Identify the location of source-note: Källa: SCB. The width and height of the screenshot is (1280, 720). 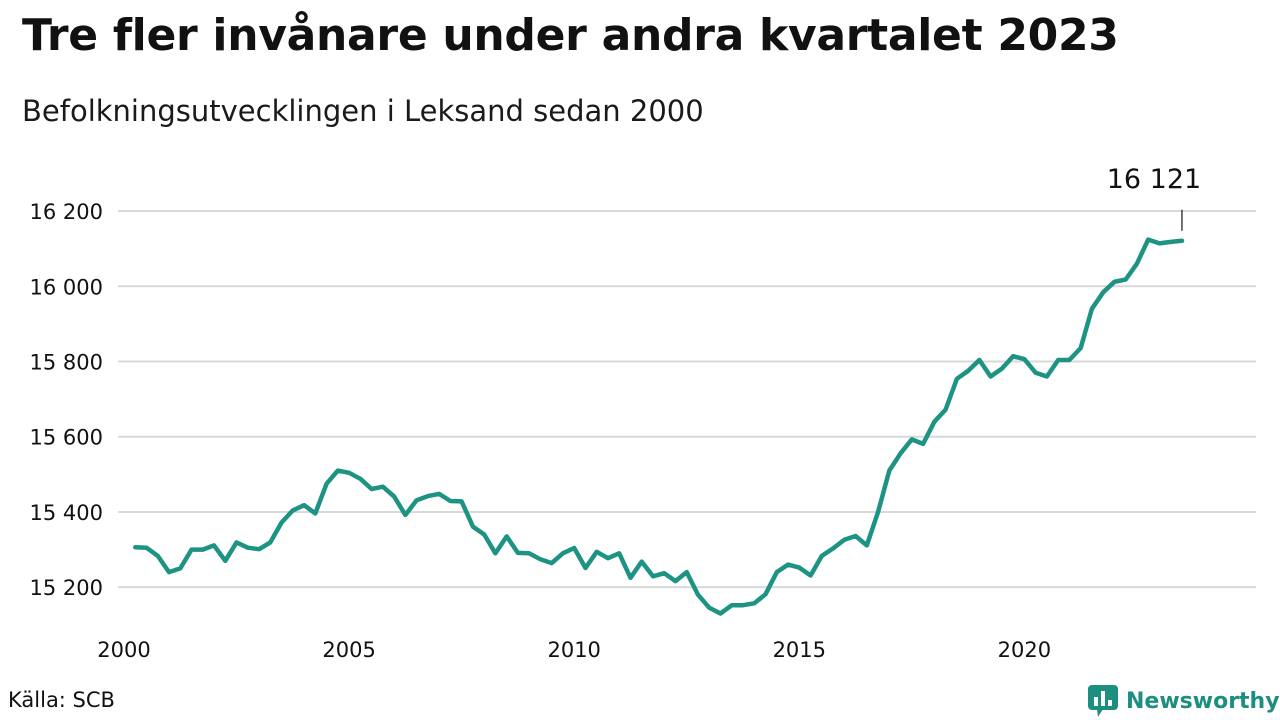
(61, 700).